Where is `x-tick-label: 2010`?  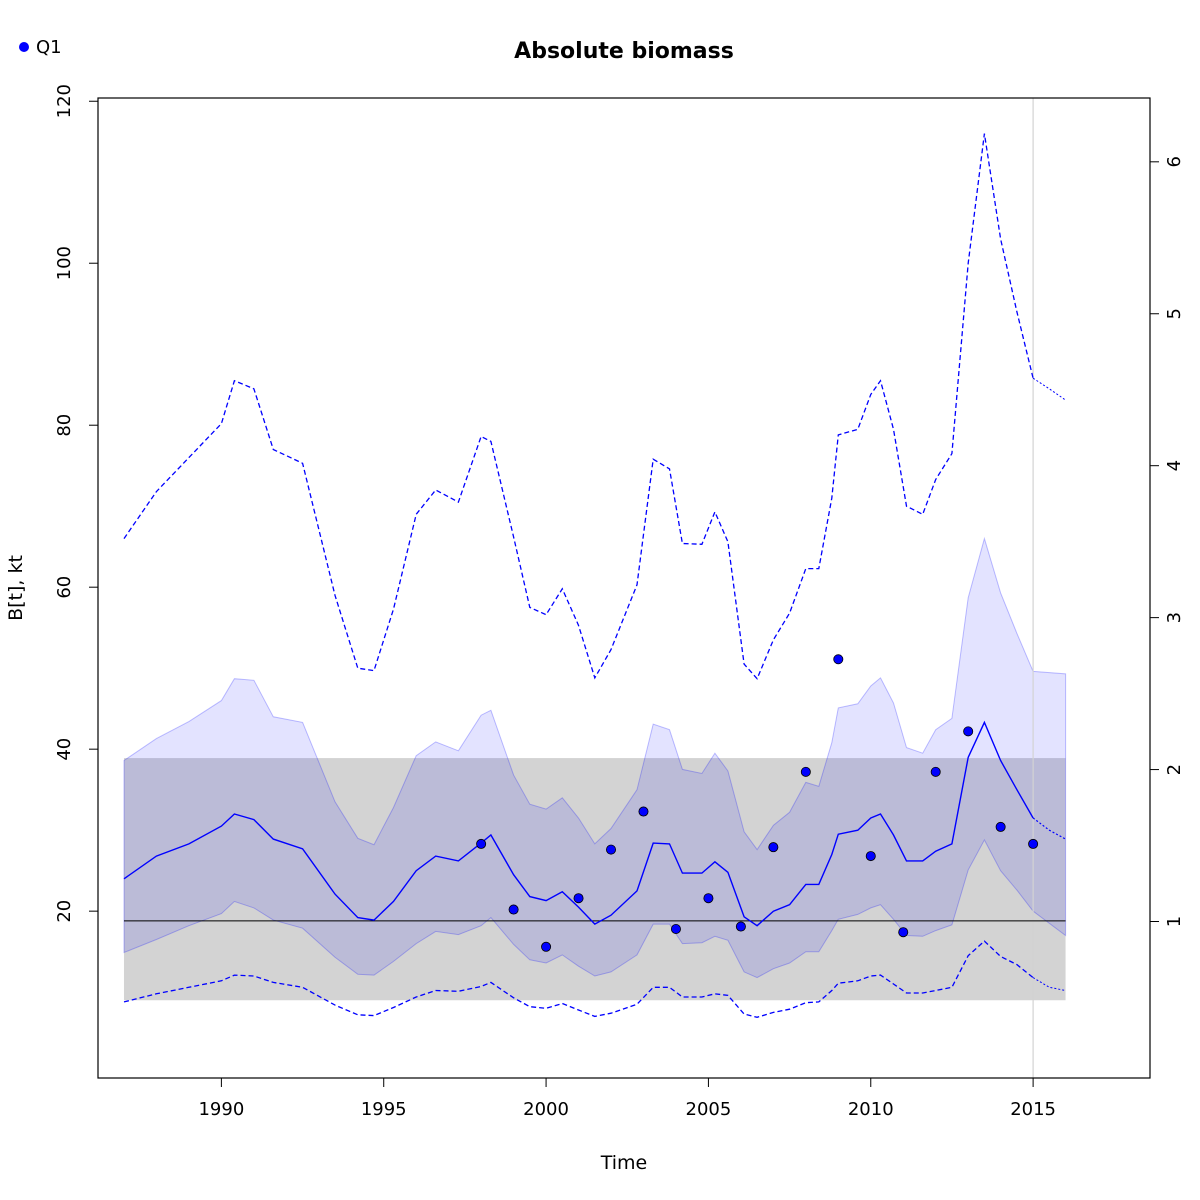
x-tick-label: 2010 is located at coordinates (871, 1109).